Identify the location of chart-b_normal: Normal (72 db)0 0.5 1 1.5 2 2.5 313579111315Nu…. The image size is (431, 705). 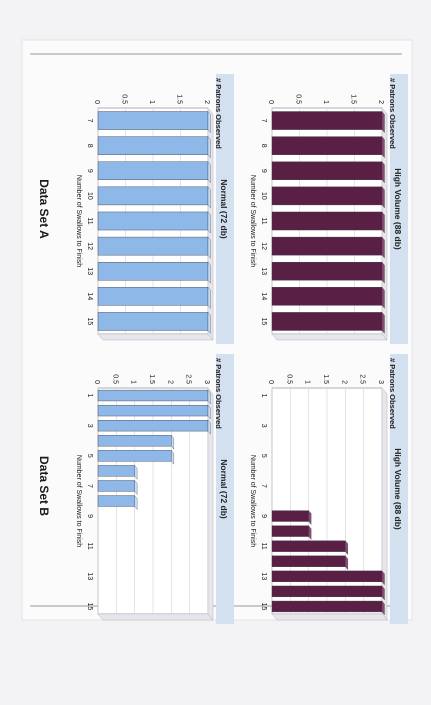
(154, 489).